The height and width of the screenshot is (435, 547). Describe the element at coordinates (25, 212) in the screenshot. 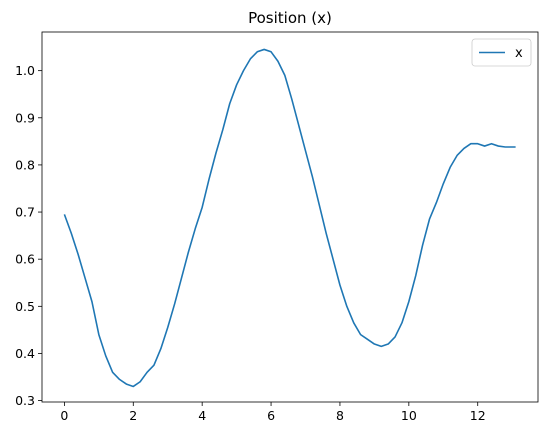

I see `y-tick-label: 0.7` at that location.